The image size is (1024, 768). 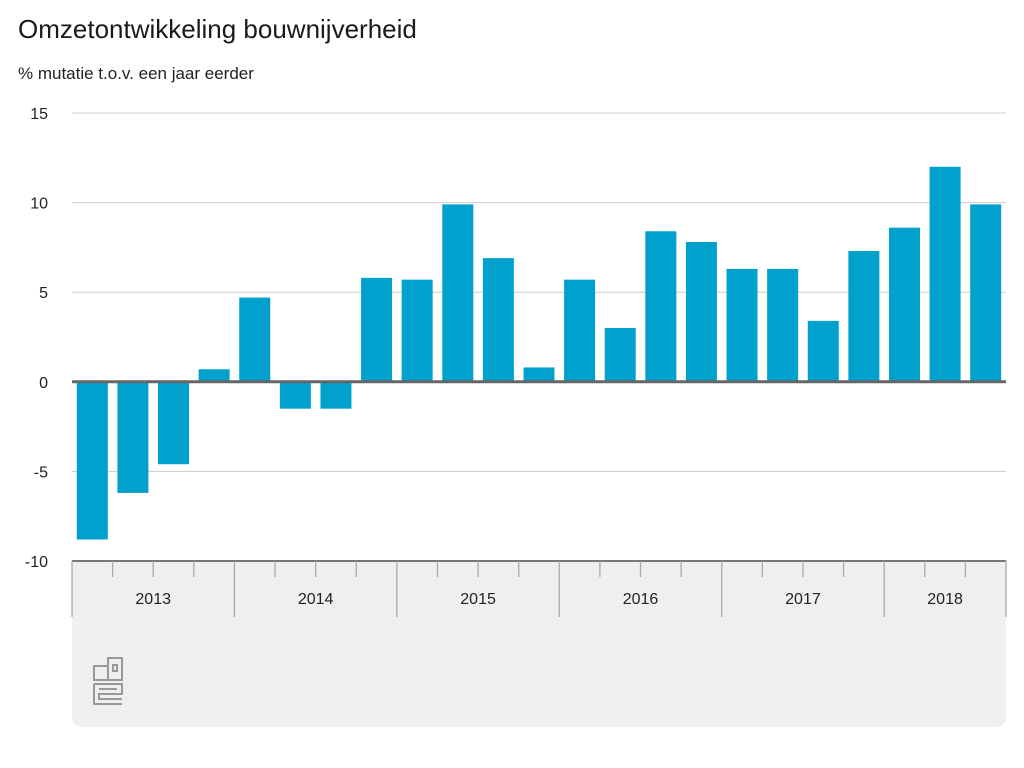 I want to click on x-tick-label: 2015, so click(x=478, y=599).